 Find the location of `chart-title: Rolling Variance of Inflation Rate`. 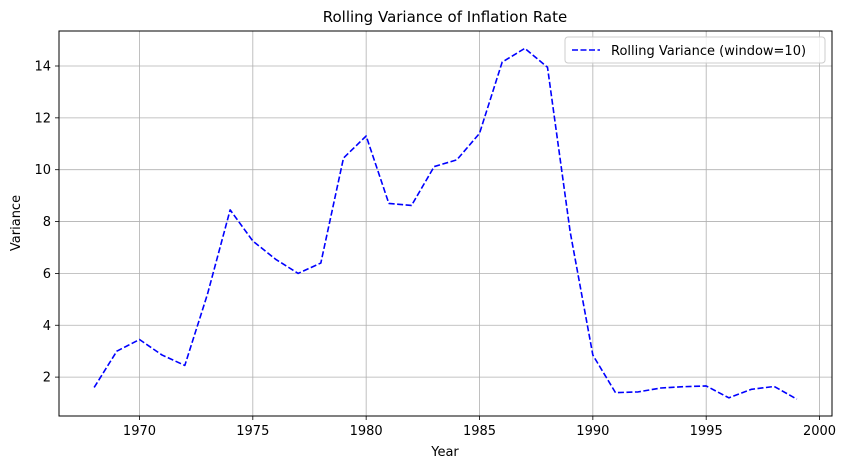

chart-title: Rolling Variance of Inflation Rate is located at coordinates (445, 17).